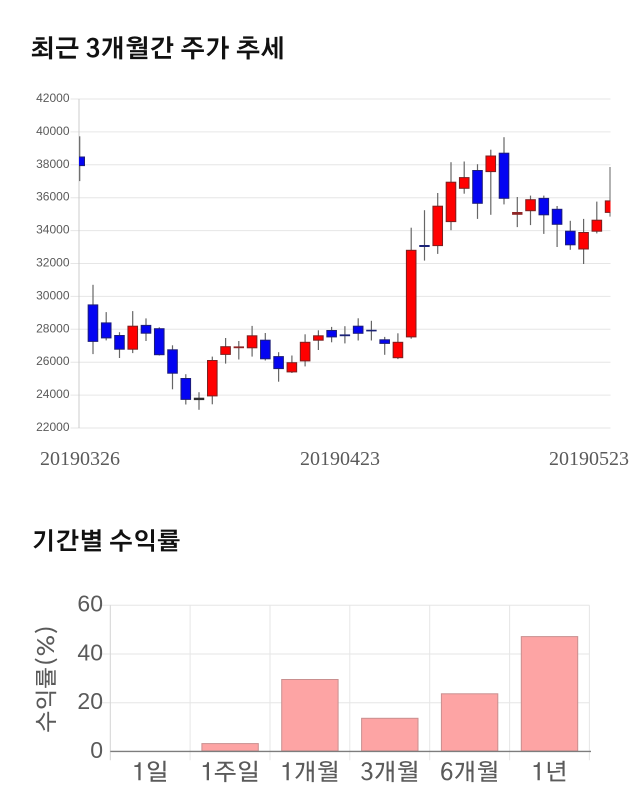  I want to click on svg-text: 20190423, so click(340, 459).